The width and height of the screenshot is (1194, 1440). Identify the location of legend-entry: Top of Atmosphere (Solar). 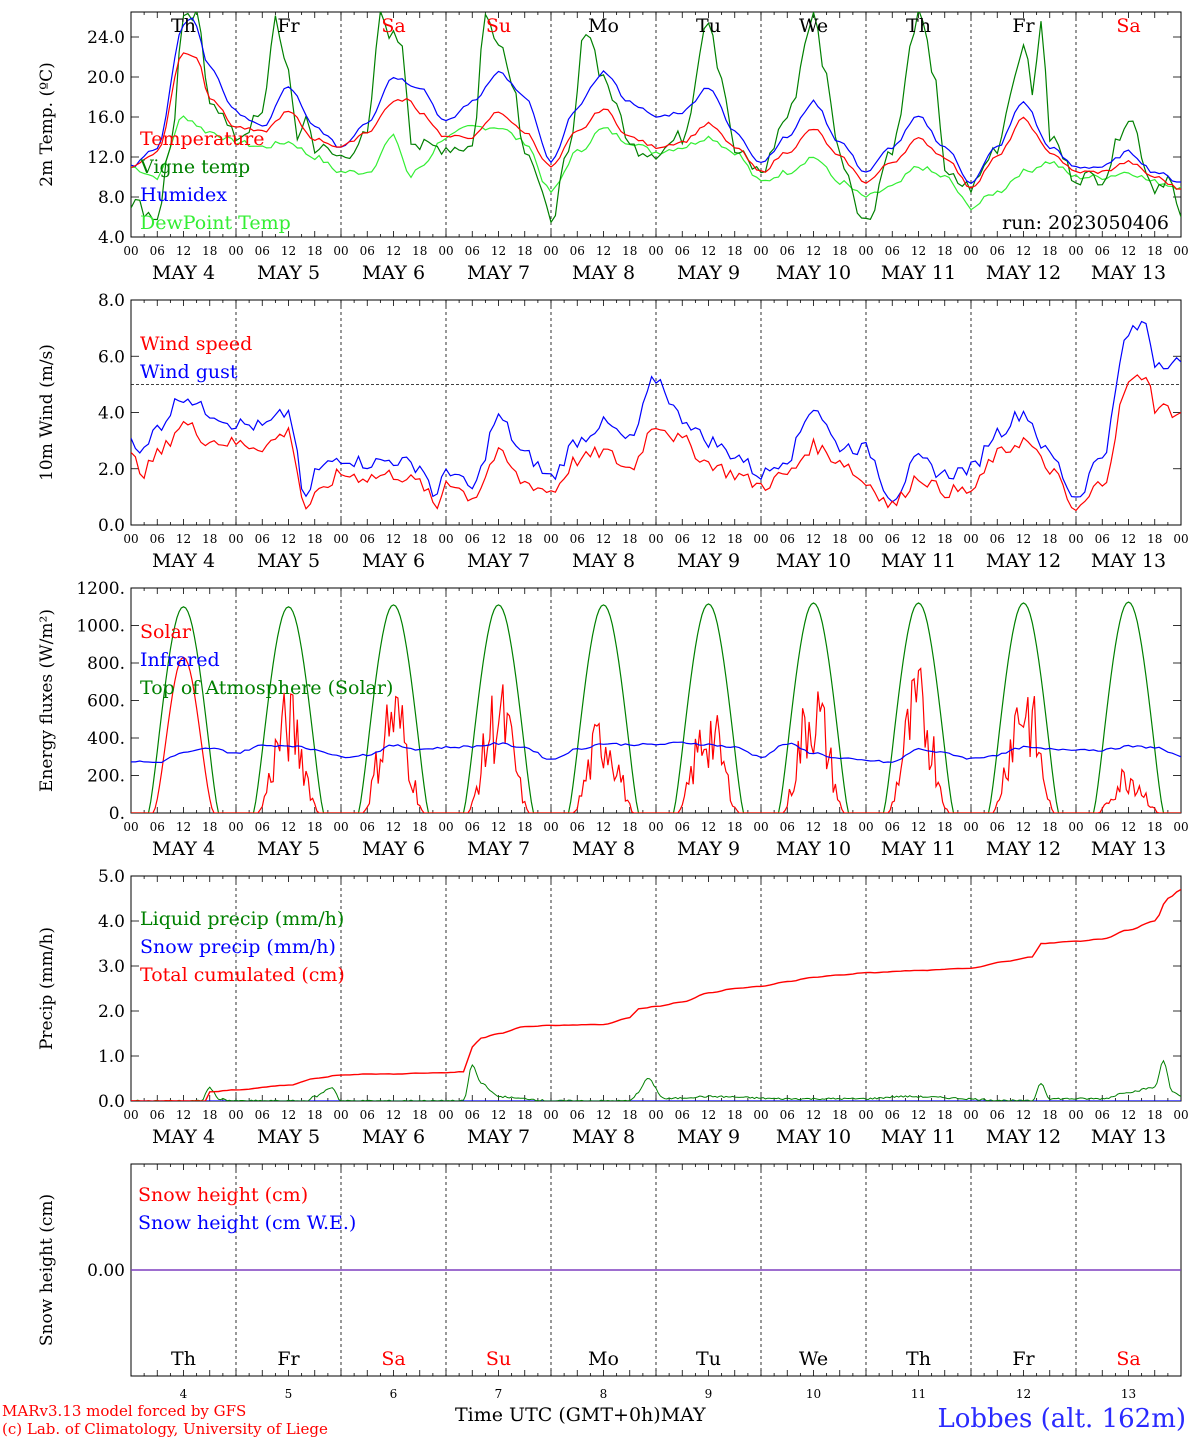
(266, 688).